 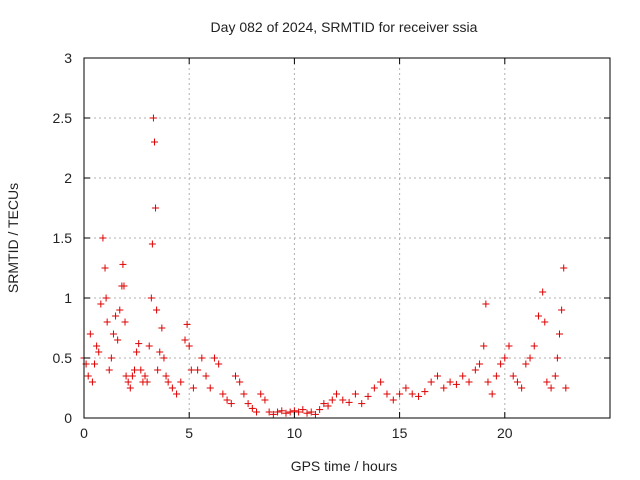 What do you see at coordinates (63, 238) in the screenshot?
I see `y-tick-label: 1.5` at bounding box center [63, 238].